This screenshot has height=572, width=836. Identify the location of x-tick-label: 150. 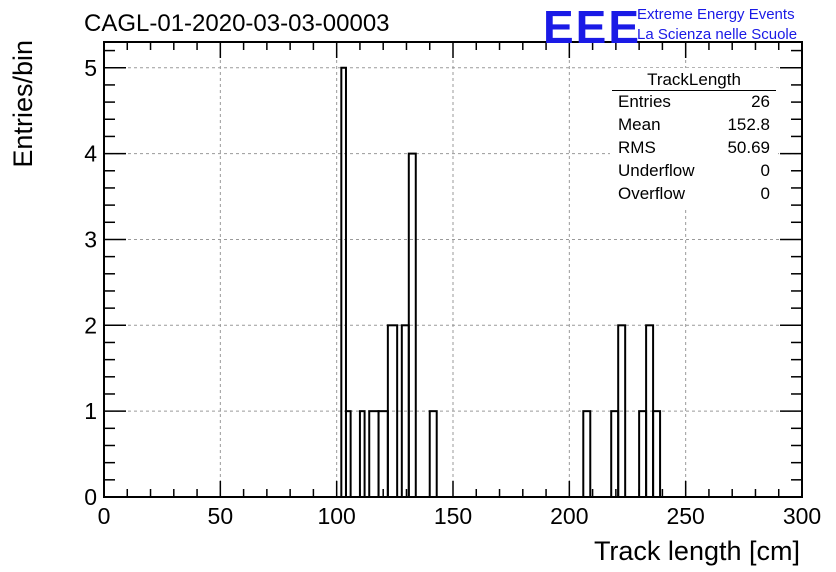
(453, 516).